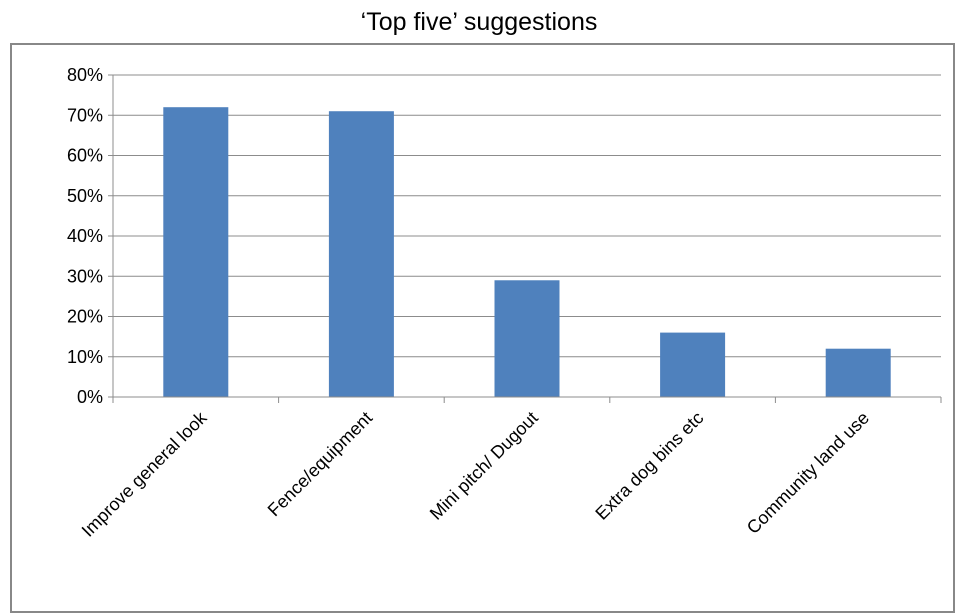  Describe the element at coordinates (85, 156) in the screenshot. I see `y-tick-label: 60%` at that location.